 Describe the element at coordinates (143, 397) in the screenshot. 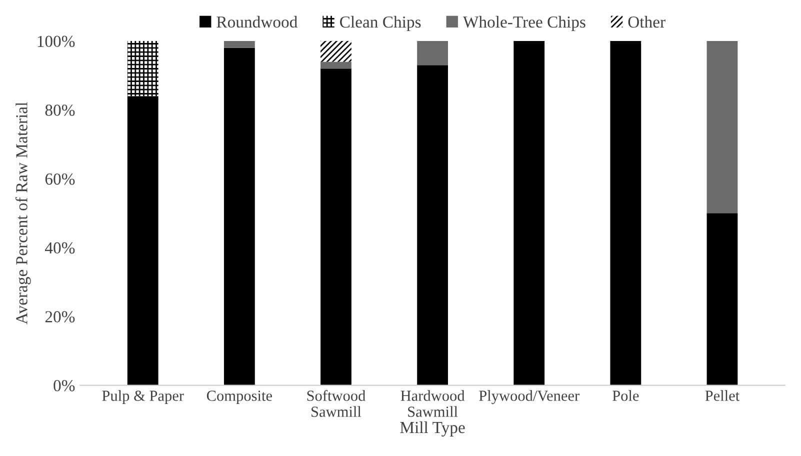

I see `x-tick-label: Pulp & Paper` at that location.